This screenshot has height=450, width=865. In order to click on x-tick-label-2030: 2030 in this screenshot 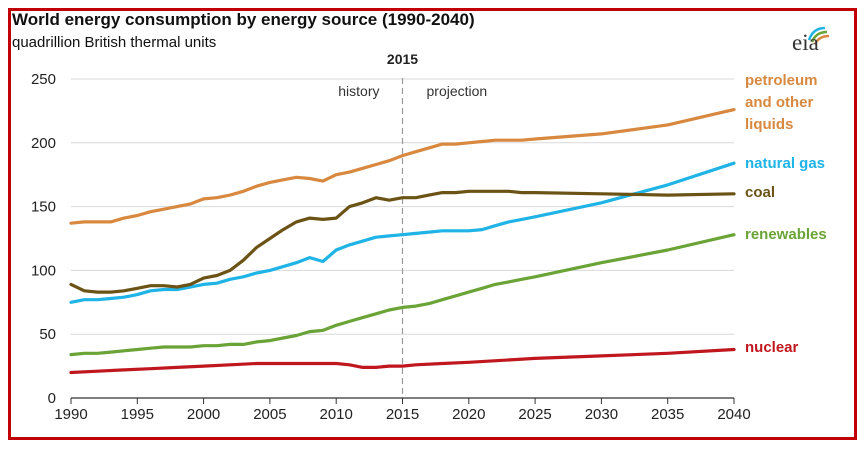, I will do `click(601, 414)`.